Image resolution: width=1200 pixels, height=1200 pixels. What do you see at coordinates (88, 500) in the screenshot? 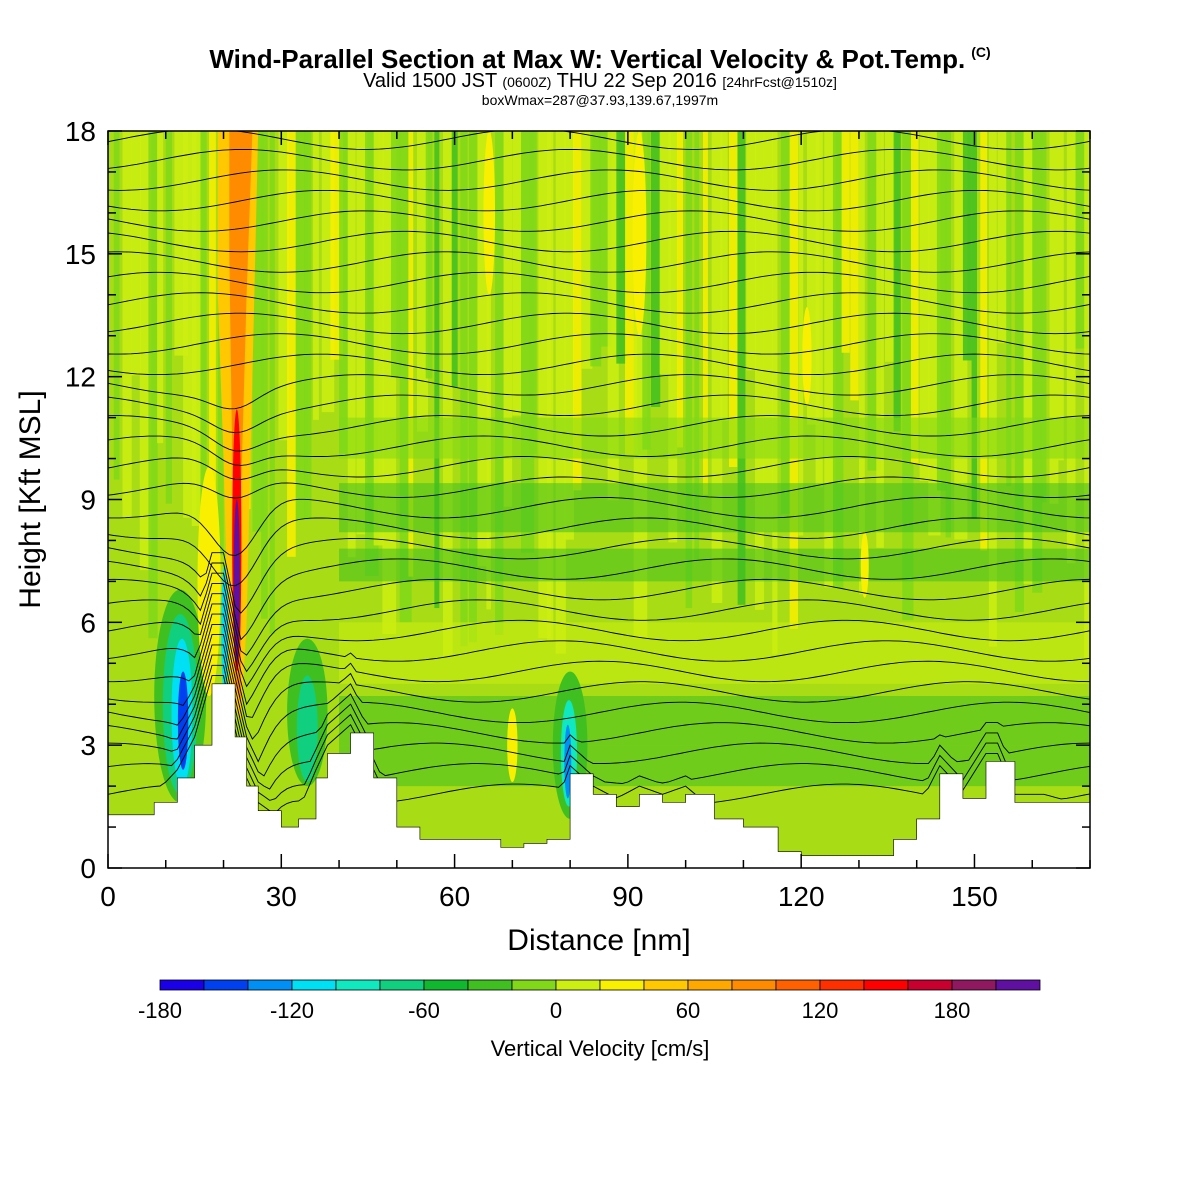
I see `y-tick-label: 9` at bounding box center [88, 500].